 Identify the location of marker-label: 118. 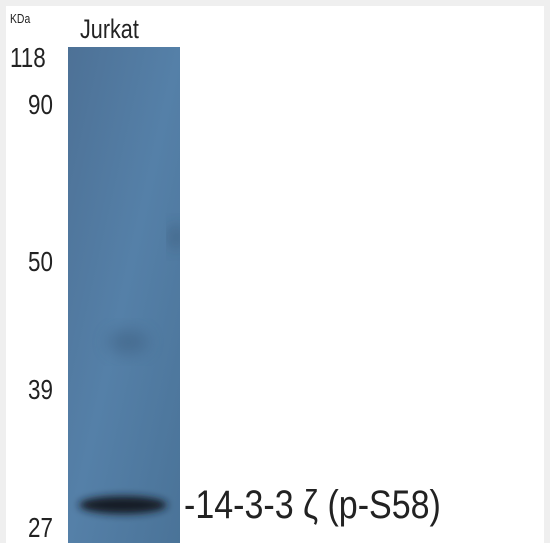
(28, 57).